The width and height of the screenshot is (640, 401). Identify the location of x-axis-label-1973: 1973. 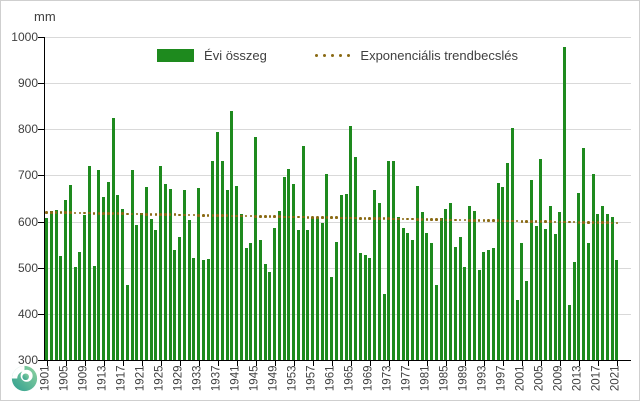
(387, 378).